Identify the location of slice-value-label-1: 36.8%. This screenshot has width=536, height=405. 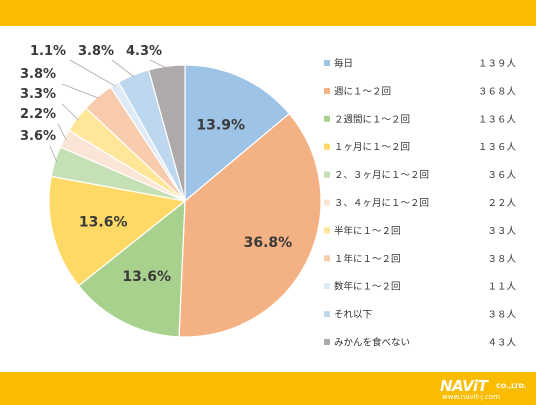
(268, 243).